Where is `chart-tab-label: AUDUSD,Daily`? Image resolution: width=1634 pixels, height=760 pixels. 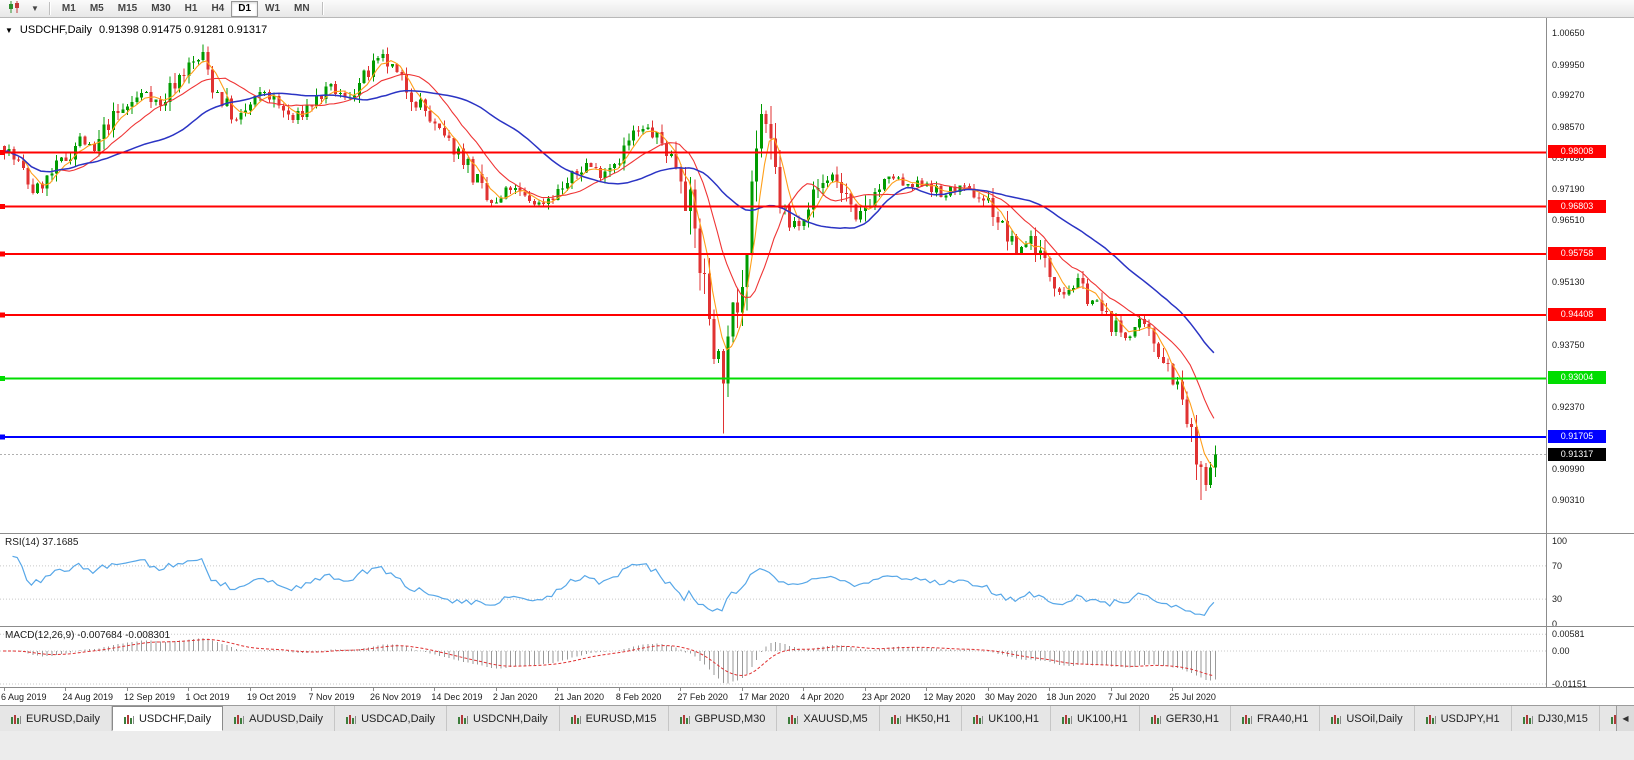
chart-tab-label: AUDUSD,Daily is located at coordinates (286, 718).